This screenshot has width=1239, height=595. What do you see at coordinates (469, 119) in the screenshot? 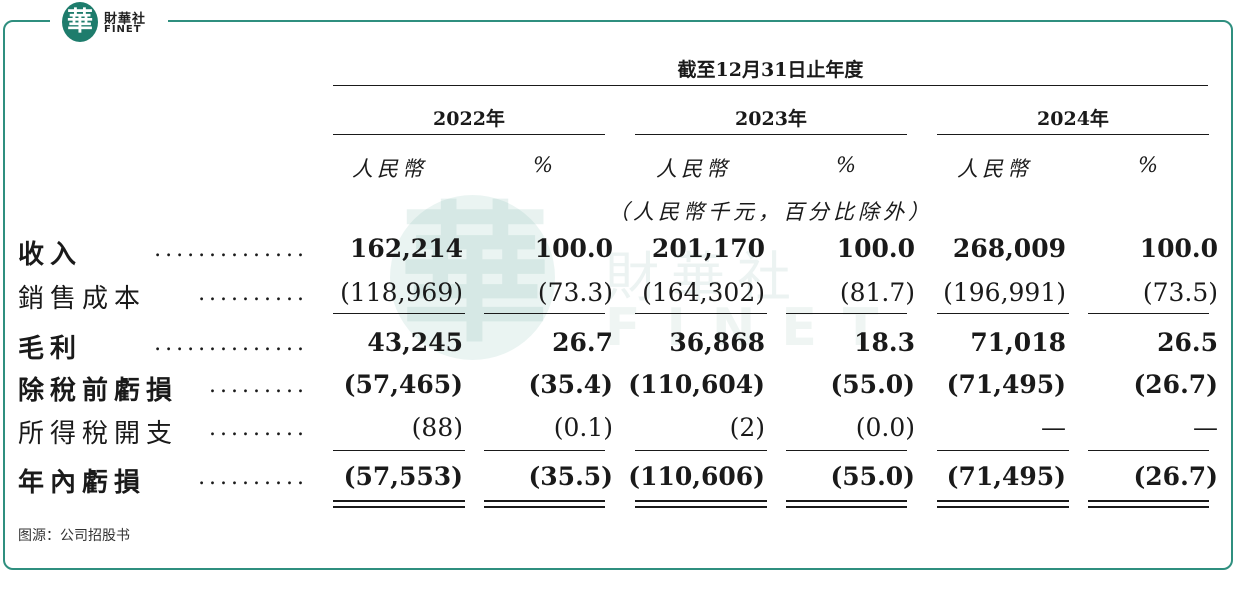
I see `year-header-2022: 2022年` at bounding box center [469, 119].